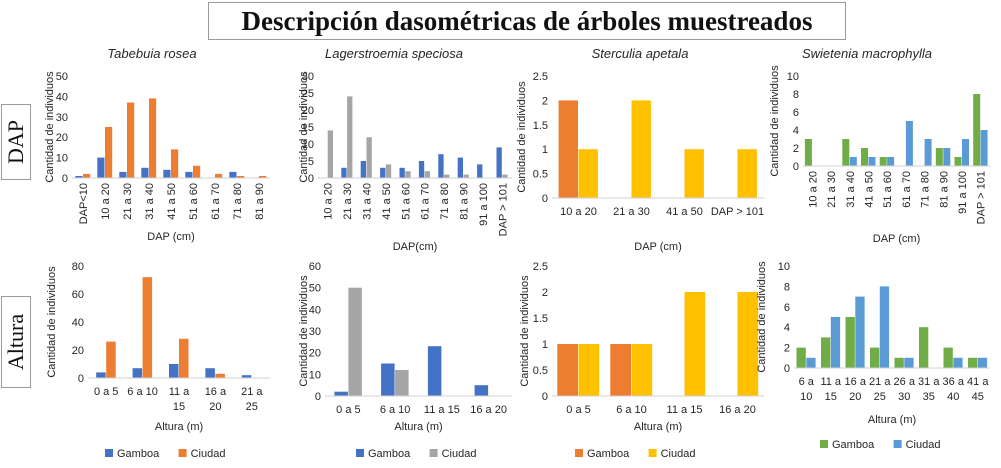  What do you see at coordinates (84, 203) in the screenshot?
I see `x-tick-label: DAP<10` at bounding box center [84, 203].